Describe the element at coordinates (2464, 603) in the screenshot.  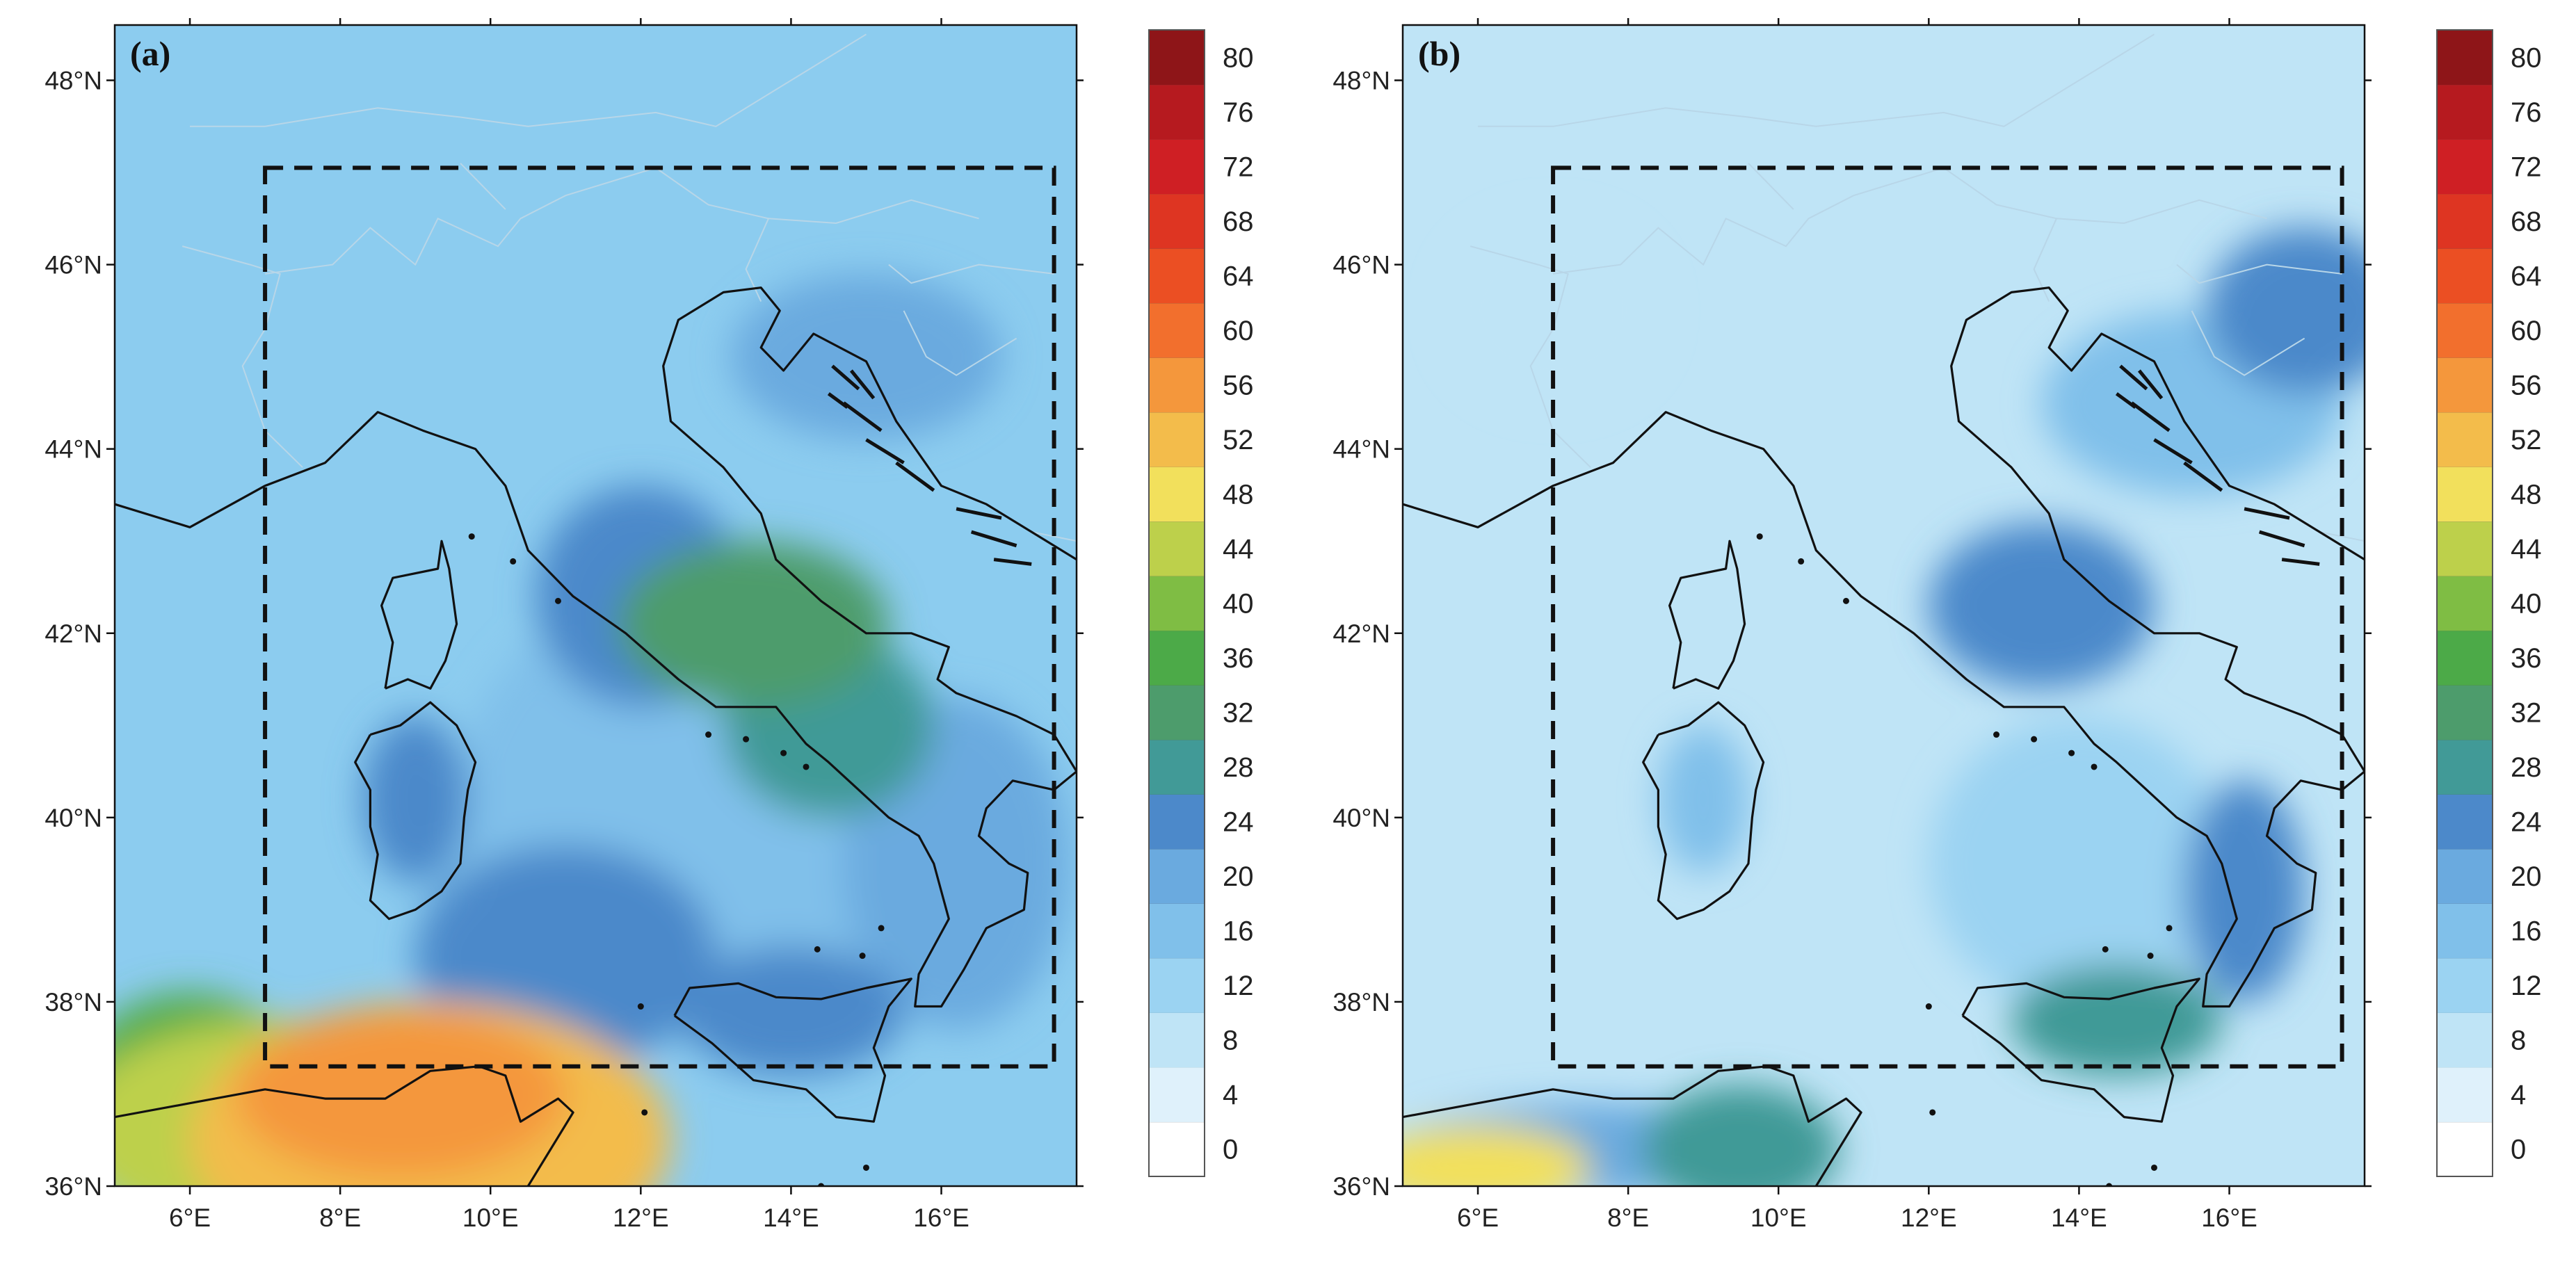
I see `colorbar-frame` at that location.